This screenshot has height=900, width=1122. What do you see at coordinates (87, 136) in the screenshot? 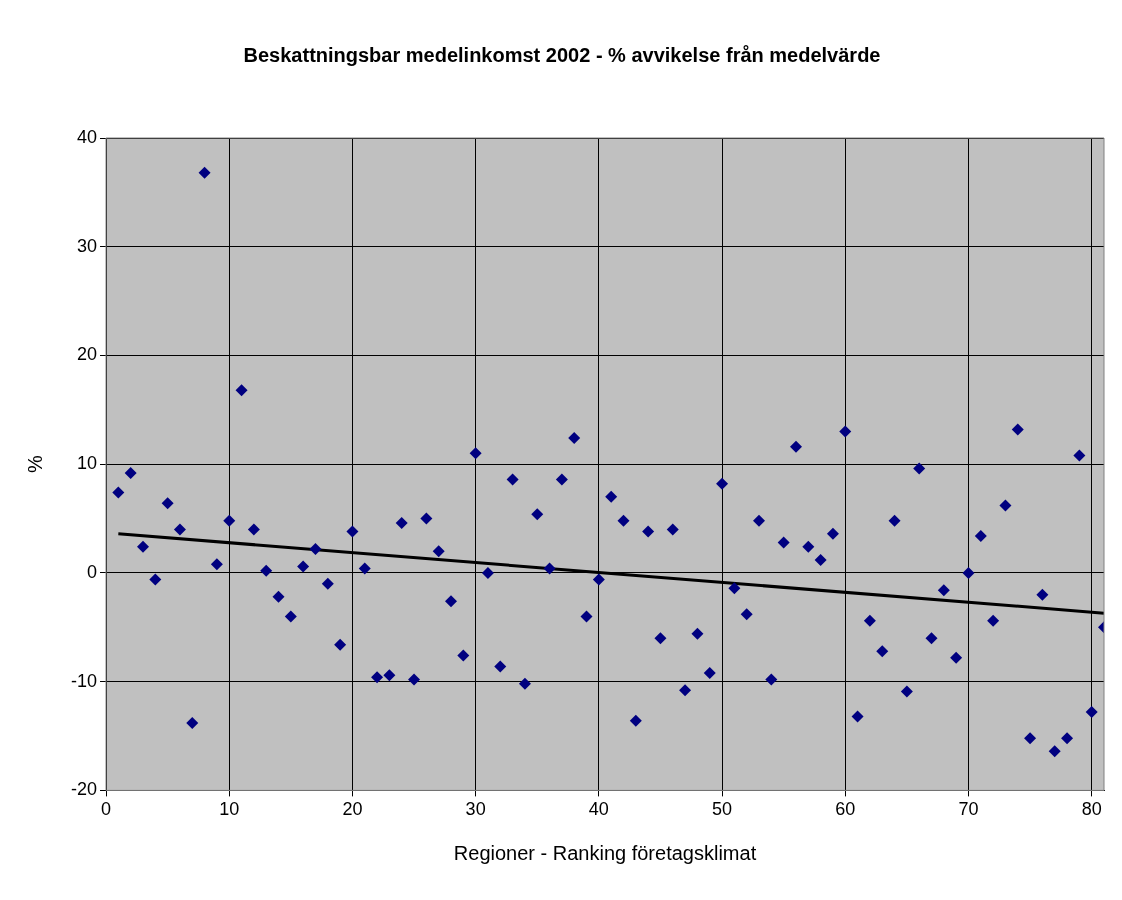
I see `y-tick-label: 40` at bounding box center [87, 136].